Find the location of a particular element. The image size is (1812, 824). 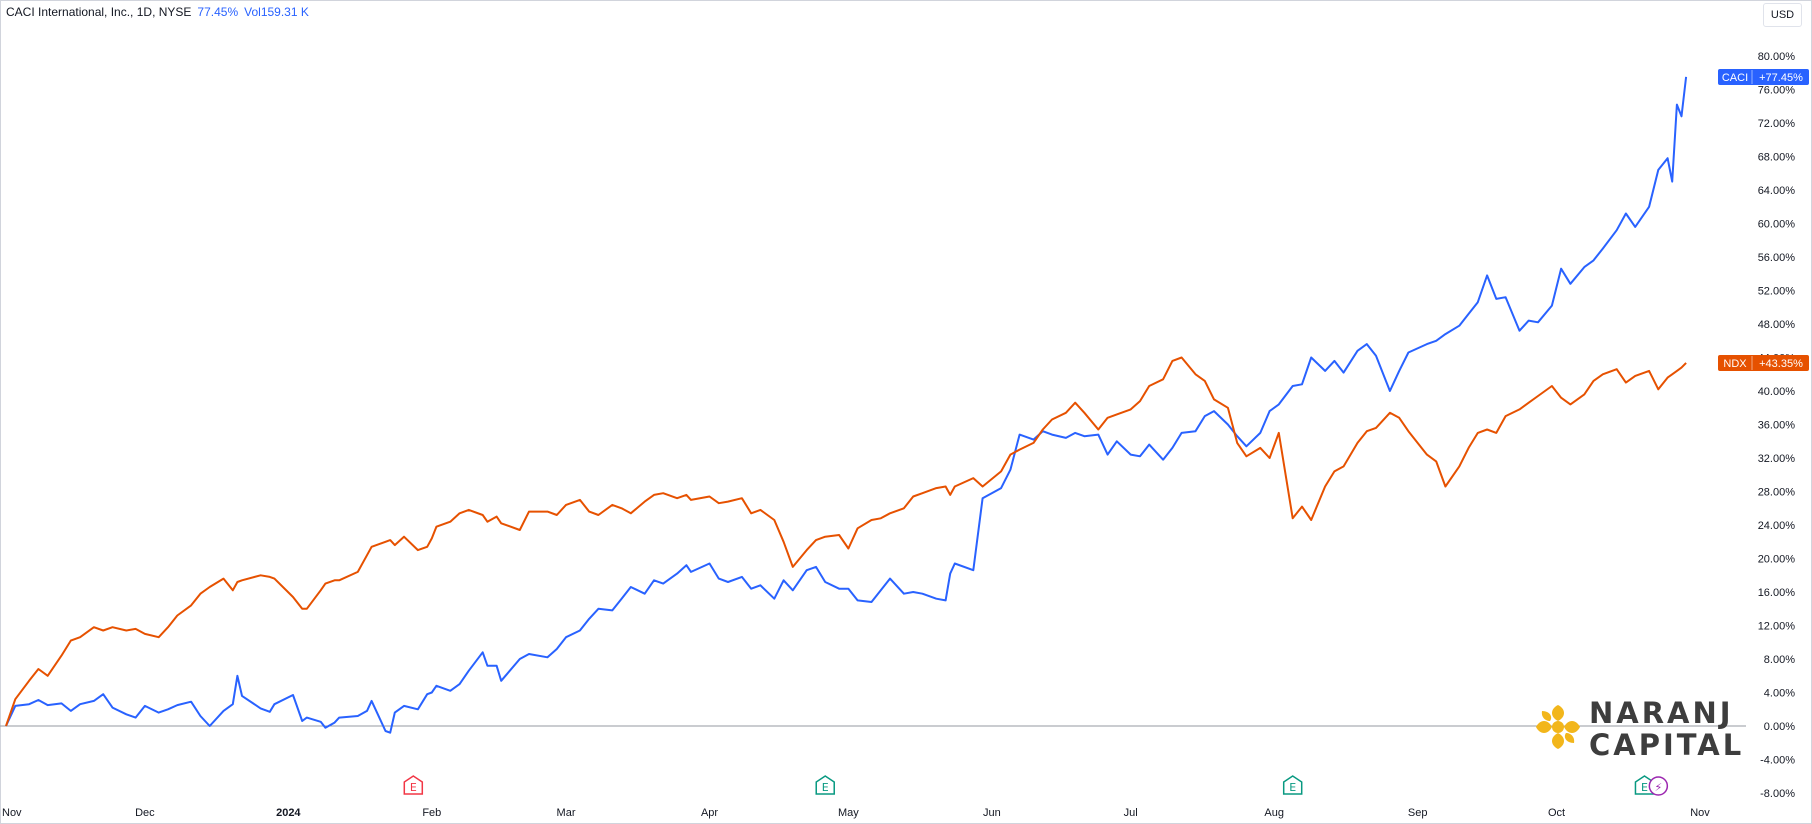

change-percent: 77.45% is located at coordinates (218, 12).